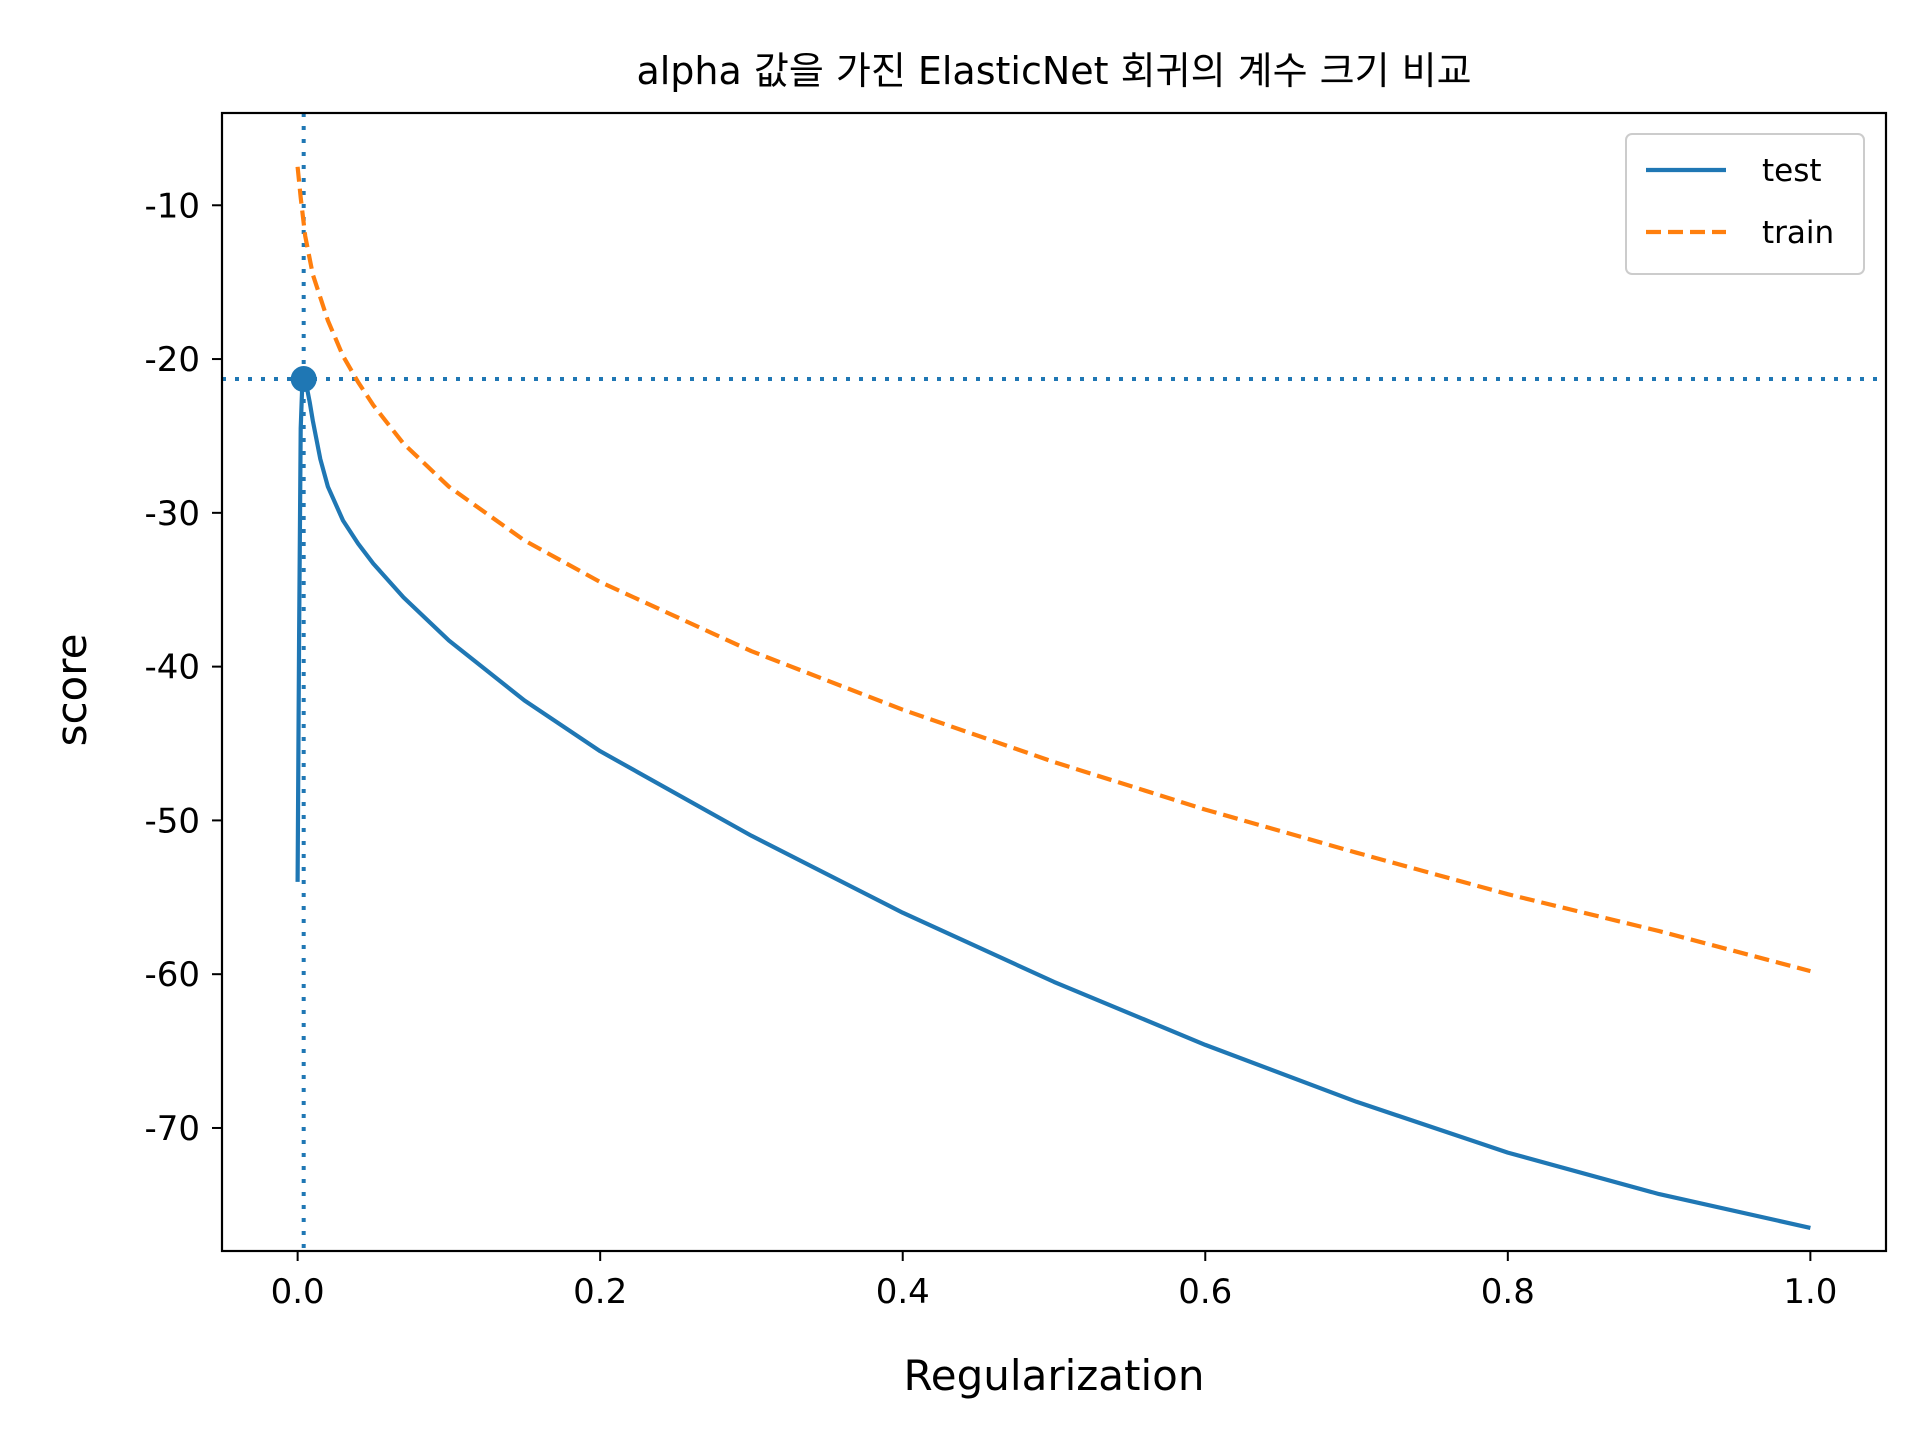 The height and width of the screenshot is (1440, 1920). Describe the element at coordinates (172, 1129) in the screenshot. I see `y-tick-label: -70` at that location.